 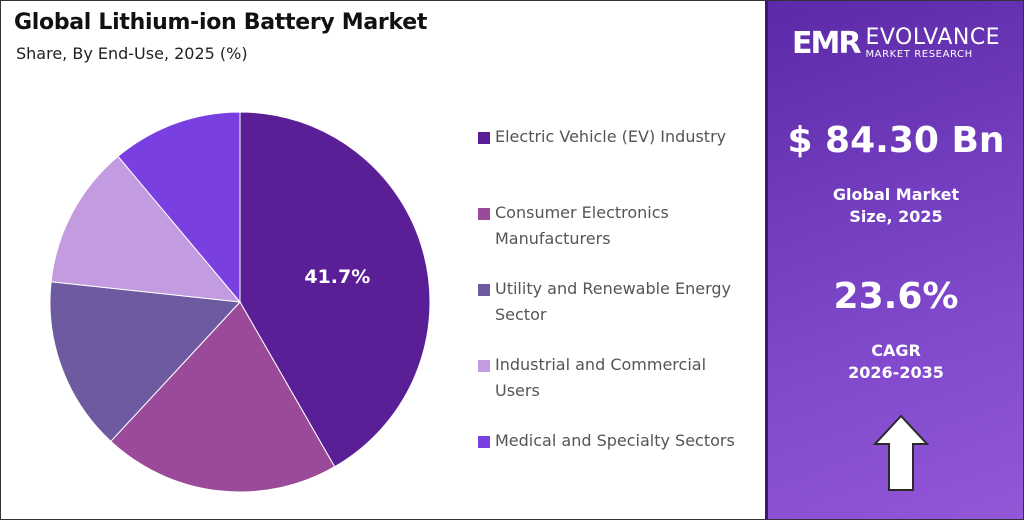 What do you see at coordinates (618, 162) in the screenshot?
I see `legend-item: Electric Vehicle (EV) Industry` at bounding box center [618, 162].